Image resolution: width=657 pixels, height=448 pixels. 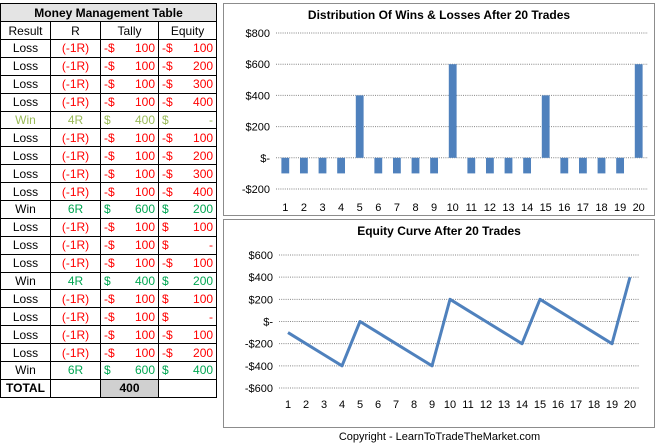 I want to click on y-tick-label: -$600, so click(x=259, y=389).